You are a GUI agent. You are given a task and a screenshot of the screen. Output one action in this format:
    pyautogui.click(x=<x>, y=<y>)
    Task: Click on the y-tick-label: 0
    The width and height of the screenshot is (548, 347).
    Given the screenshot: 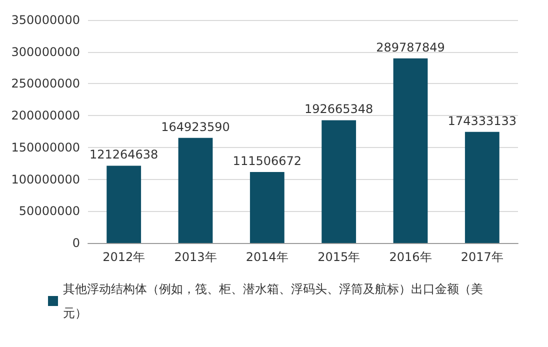 What is the action you would take?
    pyautogui.click(x=76, y=243)
    